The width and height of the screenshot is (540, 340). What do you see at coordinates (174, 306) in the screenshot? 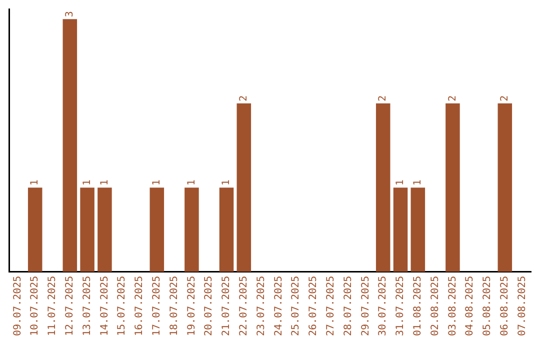
I see `x-tick-label: 18.07.2025` at bounding box center [174, 306].